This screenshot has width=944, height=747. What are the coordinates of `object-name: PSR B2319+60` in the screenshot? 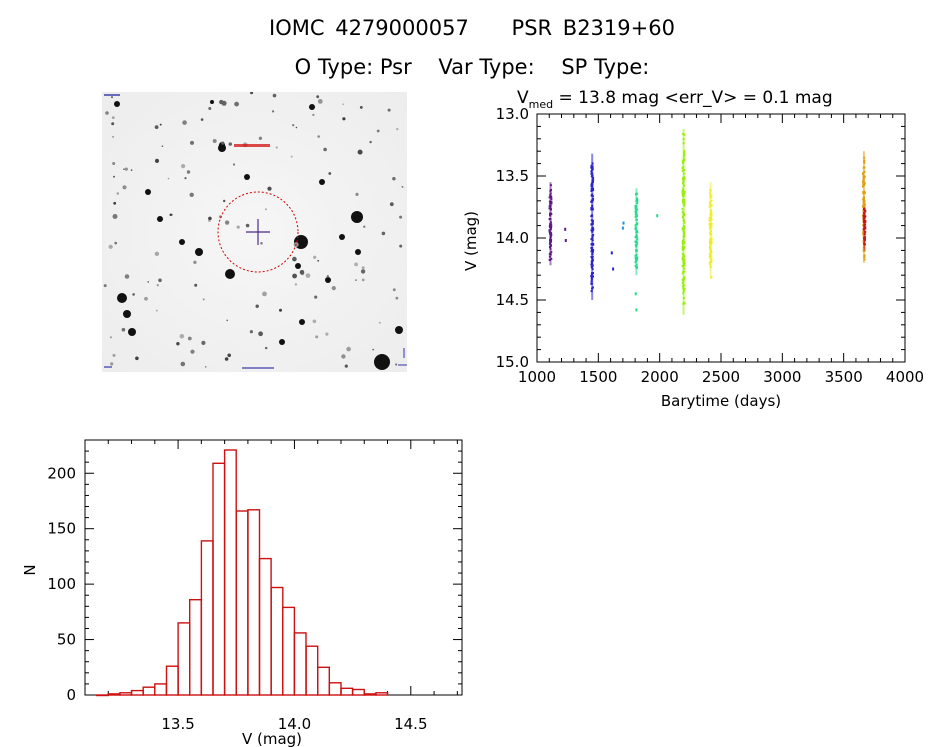 It's located at (593, 28).